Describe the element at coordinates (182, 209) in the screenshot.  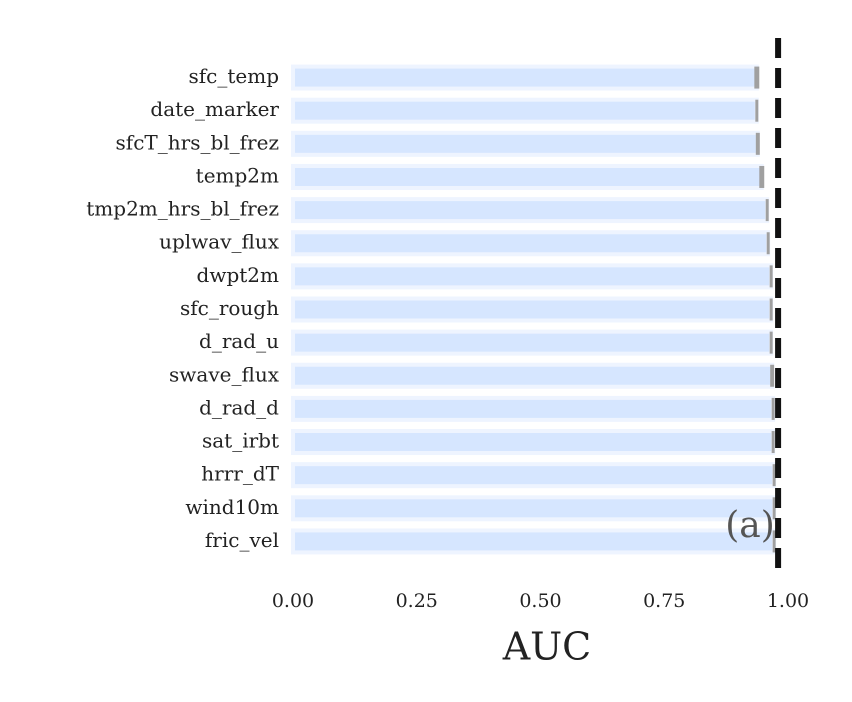
I see `y-tick-label: tmp2m_hrs_bl_frez` at that location.